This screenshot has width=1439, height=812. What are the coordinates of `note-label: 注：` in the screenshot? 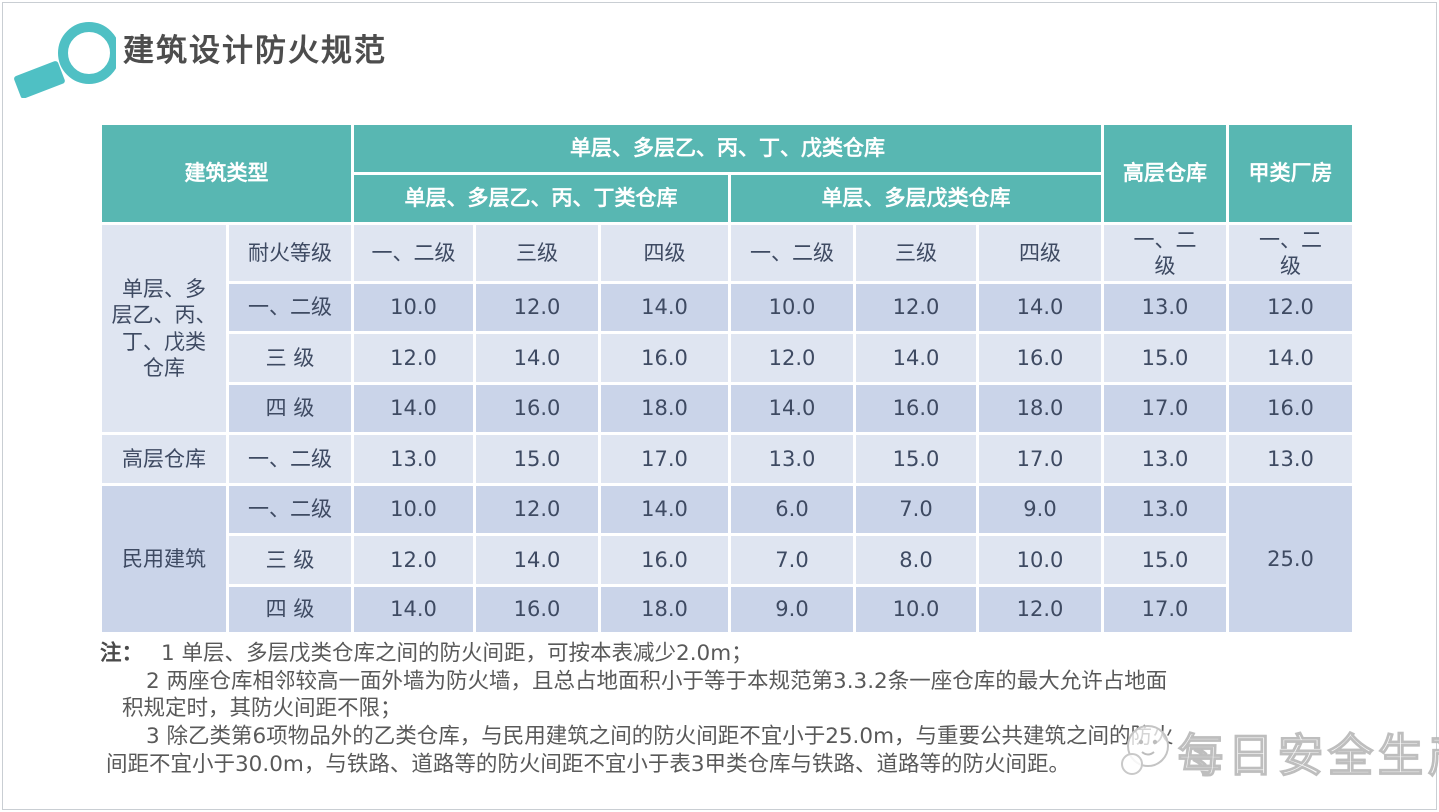 It's located at (122, 653).